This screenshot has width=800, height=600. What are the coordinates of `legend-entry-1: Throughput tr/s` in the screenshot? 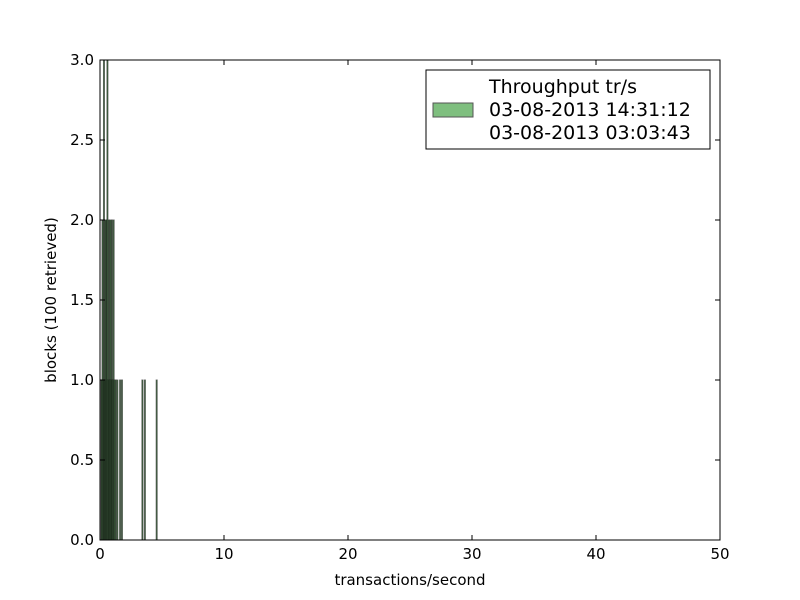 It's located at (562, 87).